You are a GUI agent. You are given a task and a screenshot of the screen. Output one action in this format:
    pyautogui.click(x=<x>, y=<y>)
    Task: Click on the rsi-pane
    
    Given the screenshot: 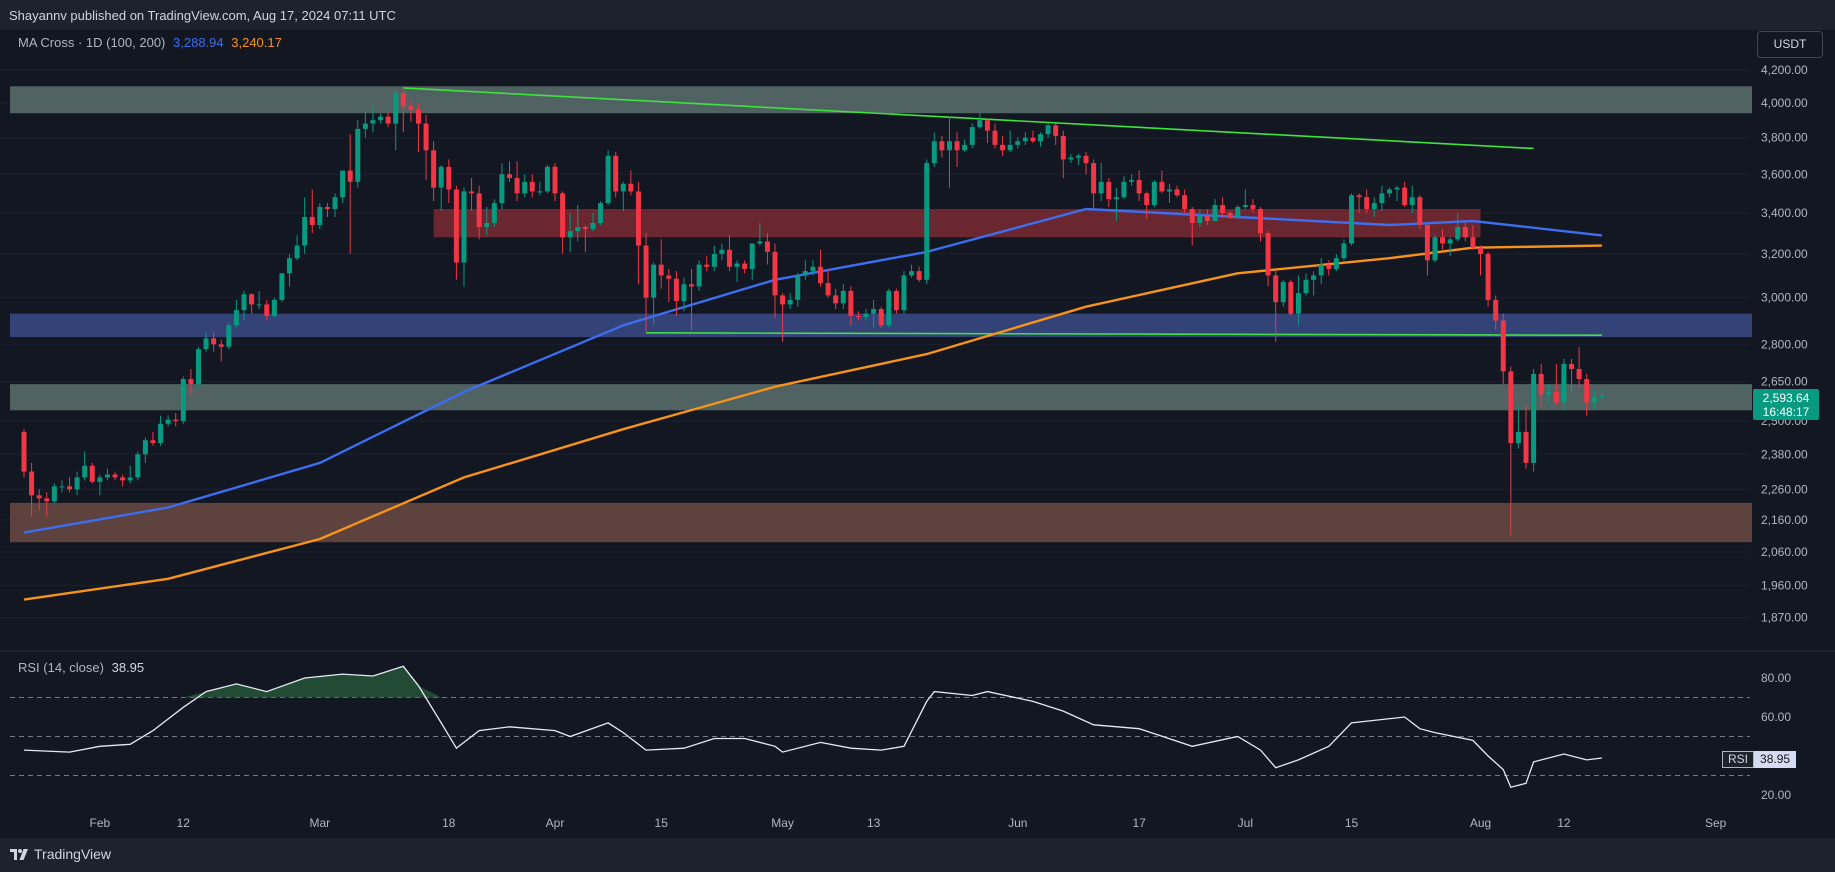 What is the action you would take?
    pyautogui.click(x=880, y=726)
    